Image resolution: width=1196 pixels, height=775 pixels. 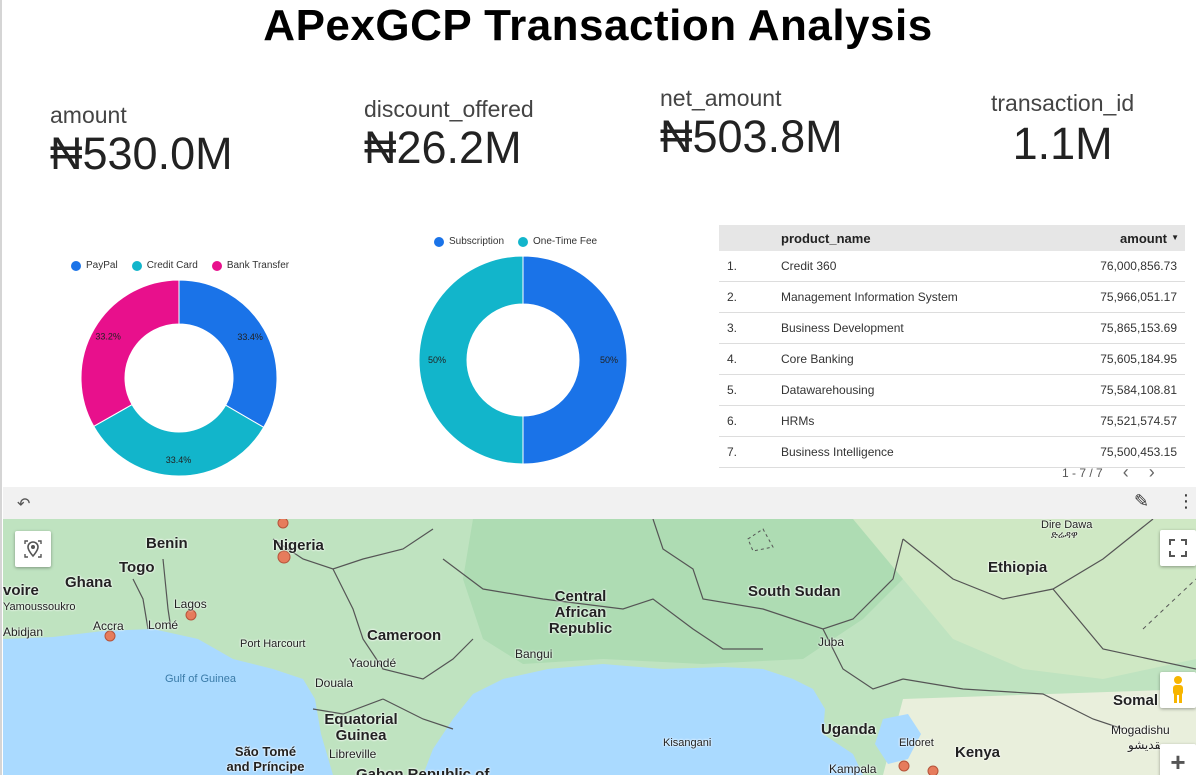 I want to click on legend-label: One-Time Fee, so click(x=565, y=241).